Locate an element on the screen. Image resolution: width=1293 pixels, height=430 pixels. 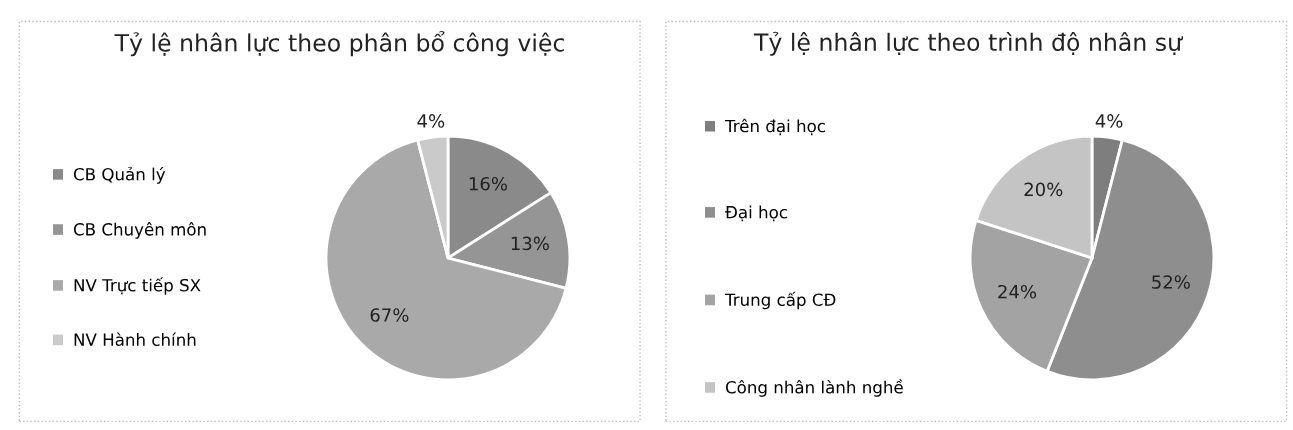
data-label: 13% is located at coordinates (530, 243).